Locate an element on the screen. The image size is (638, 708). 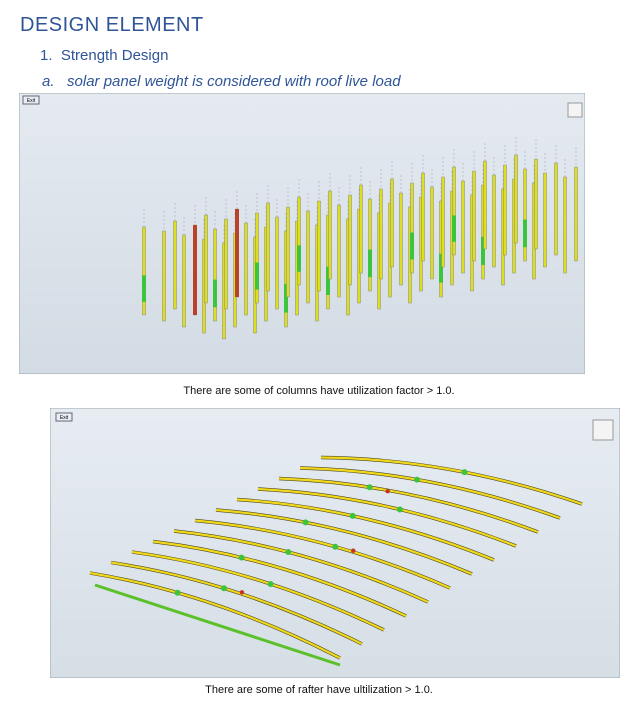
heading: DESIGN ELEMENT is located at coordinates (112, 25).